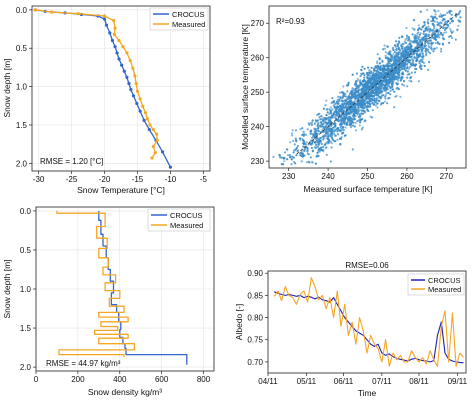 The image size is (474, 400). I want to click on x-tick-label: 200, so click(78, 379).